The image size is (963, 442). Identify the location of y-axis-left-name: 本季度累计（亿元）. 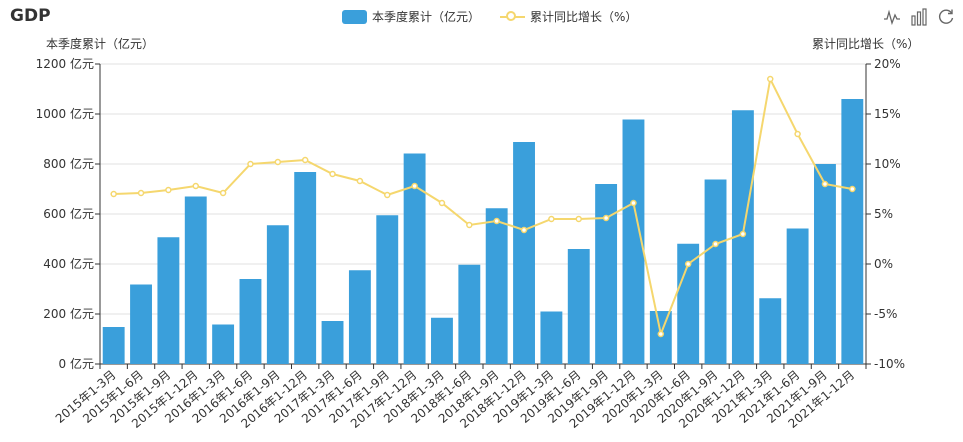
(100, 44).